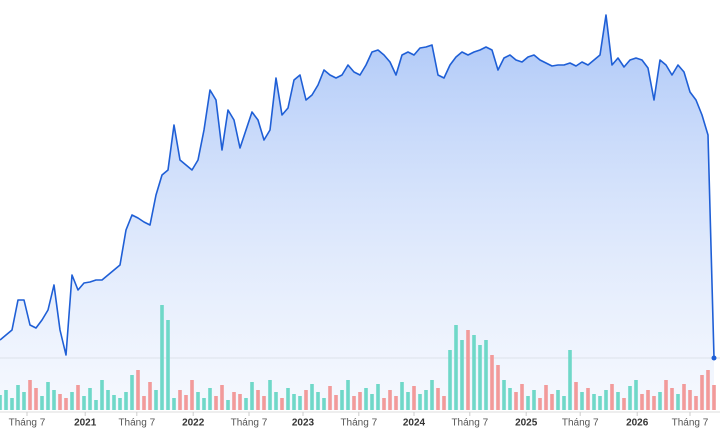 This screenshot has height=432, width=720. I want to click on x-tick-label: 2021, so click(85, 423).